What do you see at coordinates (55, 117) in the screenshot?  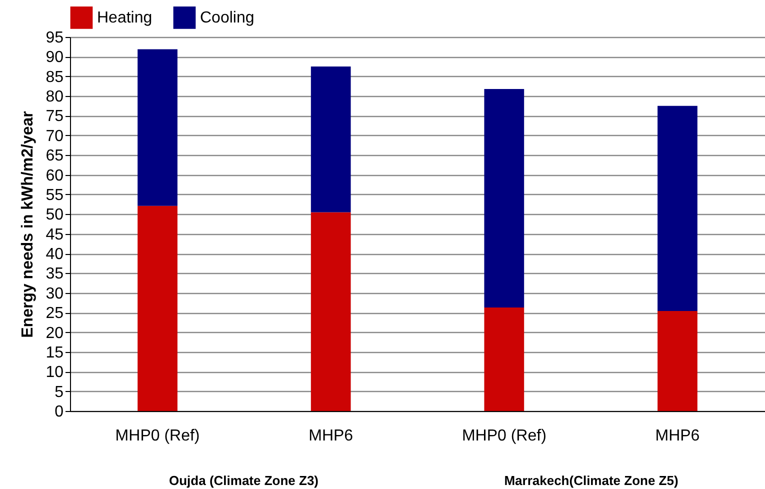 I see `y-tick-label: 75` at bounding box center [55, 117].